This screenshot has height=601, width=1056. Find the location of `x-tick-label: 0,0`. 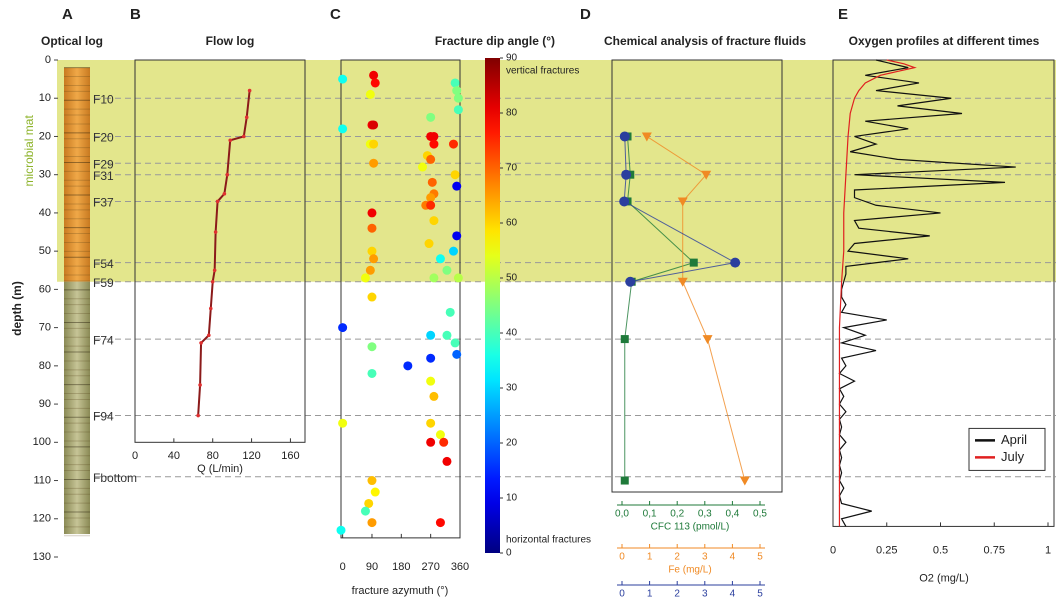

x-tick-label: 0,0 is located at coordinates (622, 514).